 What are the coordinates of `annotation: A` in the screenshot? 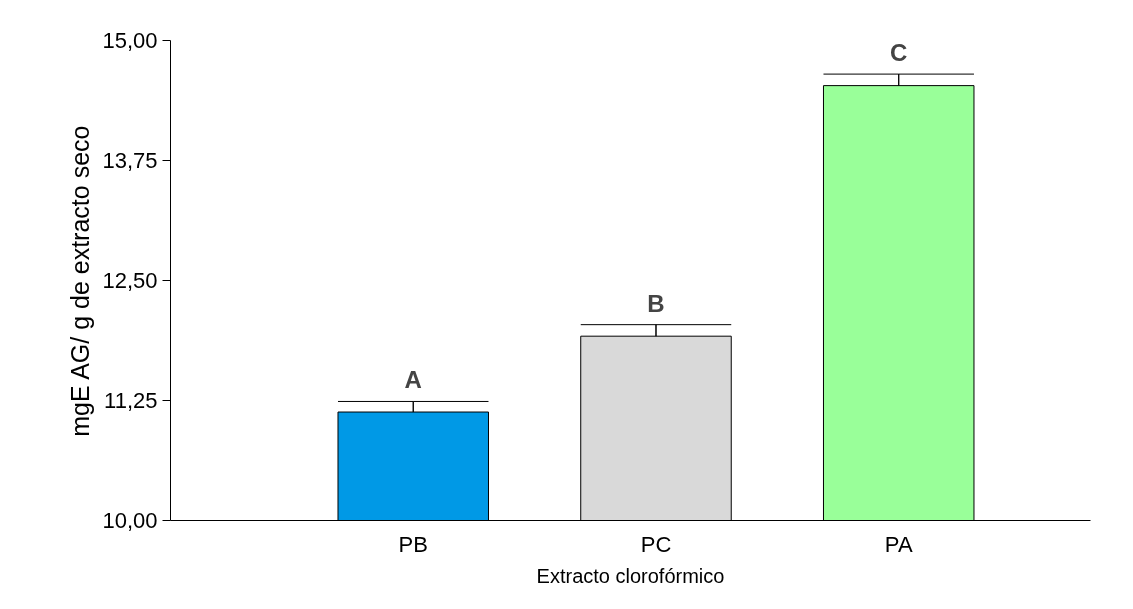 It's located at (413, 380).